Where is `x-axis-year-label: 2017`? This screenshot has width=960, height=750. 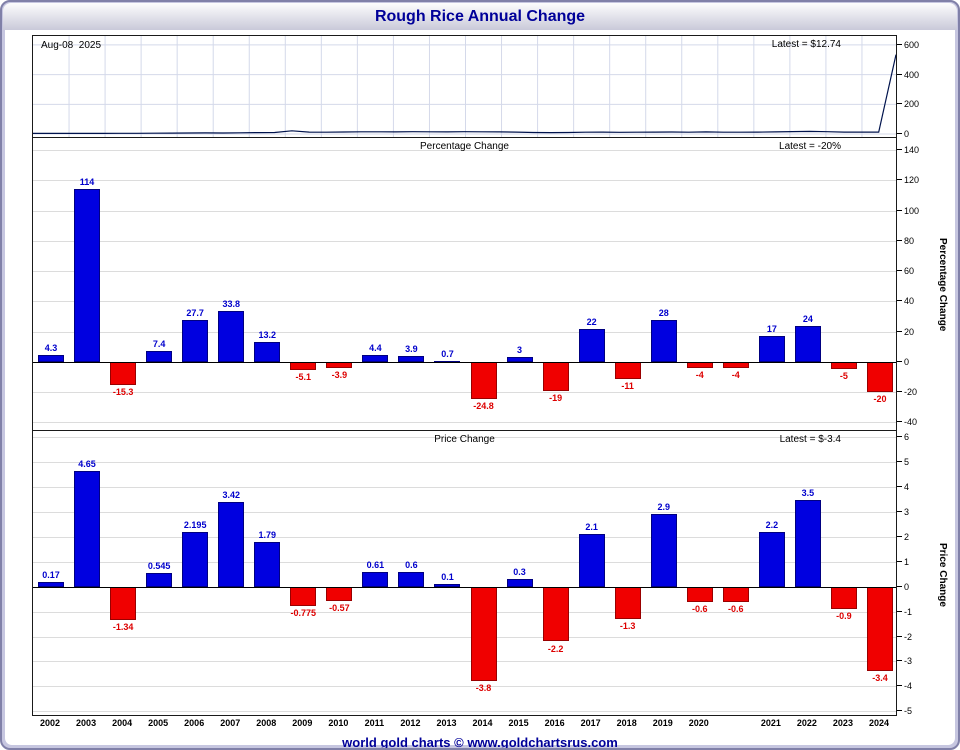 x-axis-year-label: 2017 is located at coordinates (590, 723).